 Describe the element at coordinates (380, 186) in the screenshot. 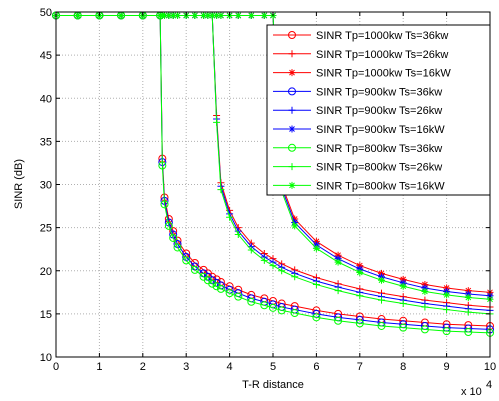

I see `legend-entry: SINR Tp=800kw Ts=16kW` at that location.